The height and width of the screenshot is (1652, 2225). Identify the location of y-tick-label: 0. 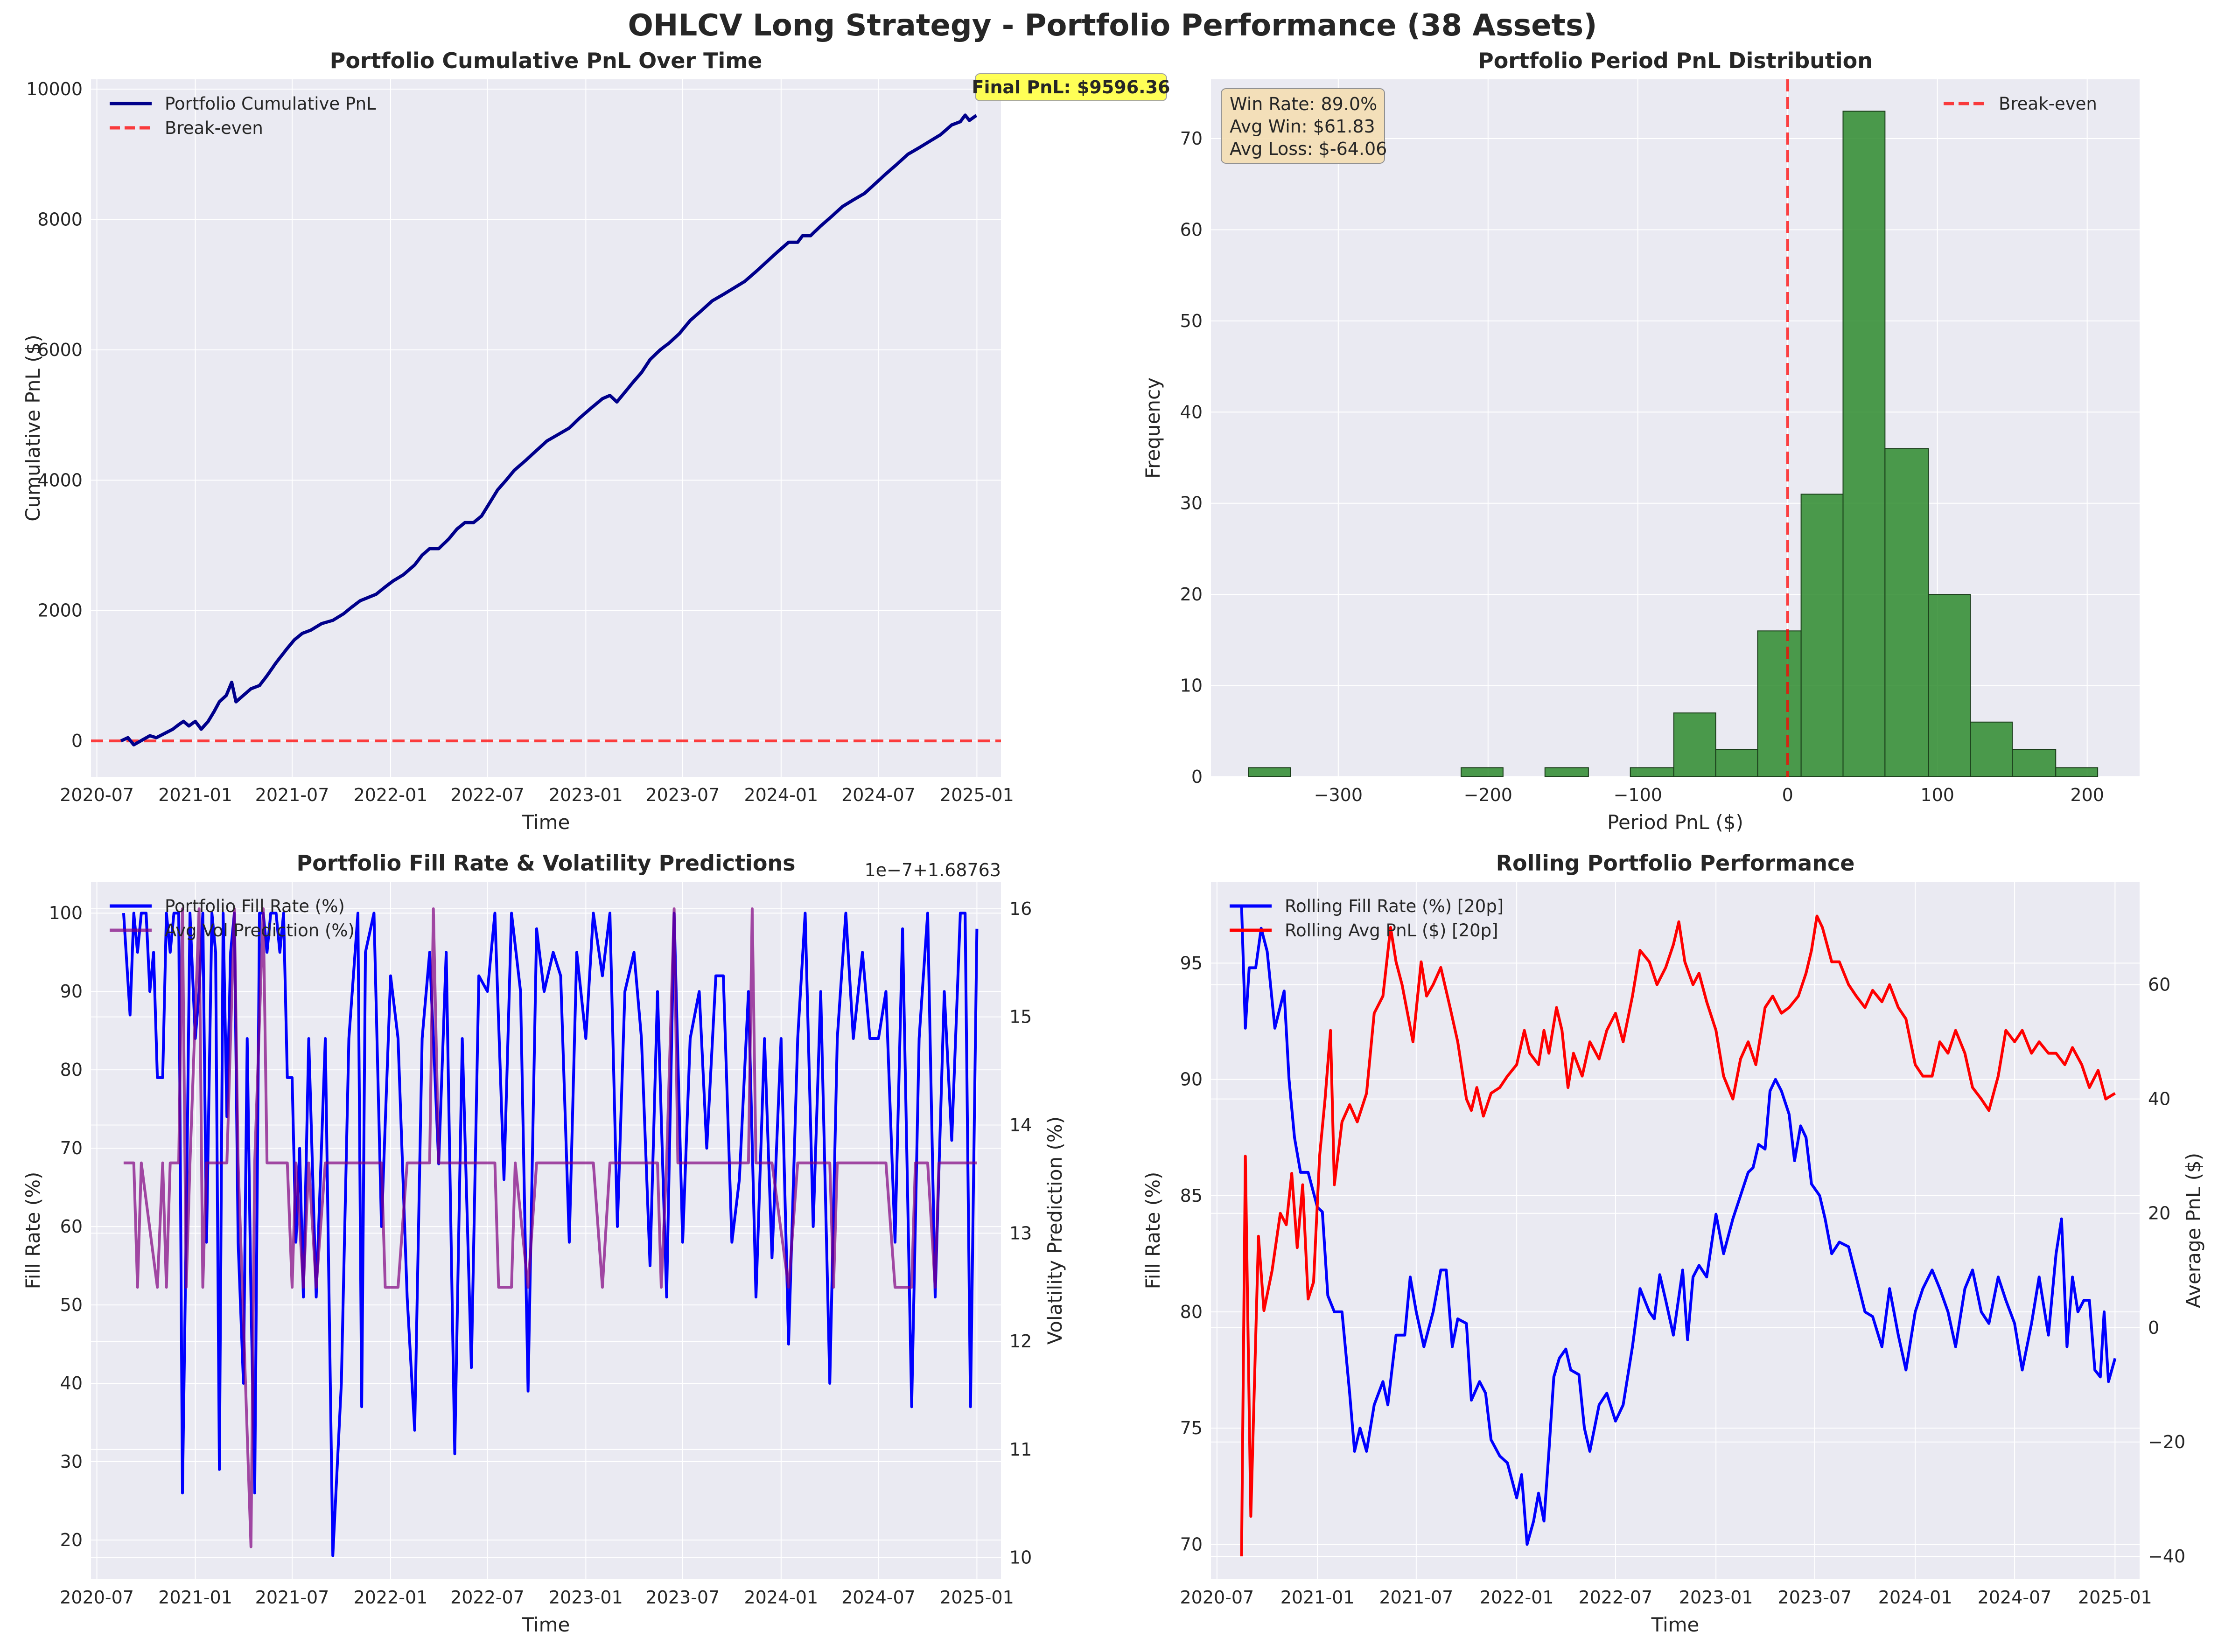
(1197, 777).